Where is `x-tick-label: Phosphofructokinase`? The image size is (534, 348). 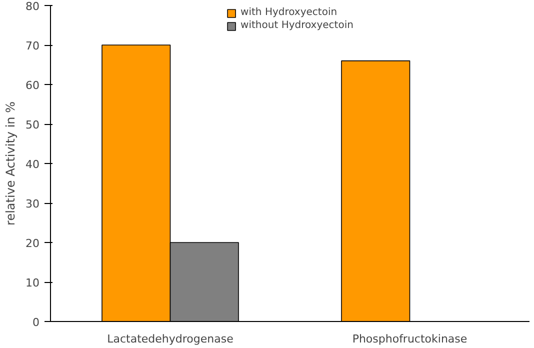
x-tick-label: Phosphofructokinase is located at coordinates (410, 339).